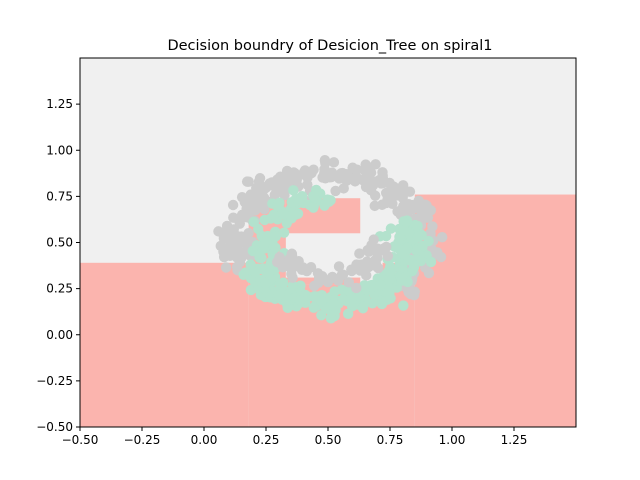  What do you see at coordinates (452, 440) in the screenshot?
I see `x-tick-label: 1.00` at bounding box center [452, 440].